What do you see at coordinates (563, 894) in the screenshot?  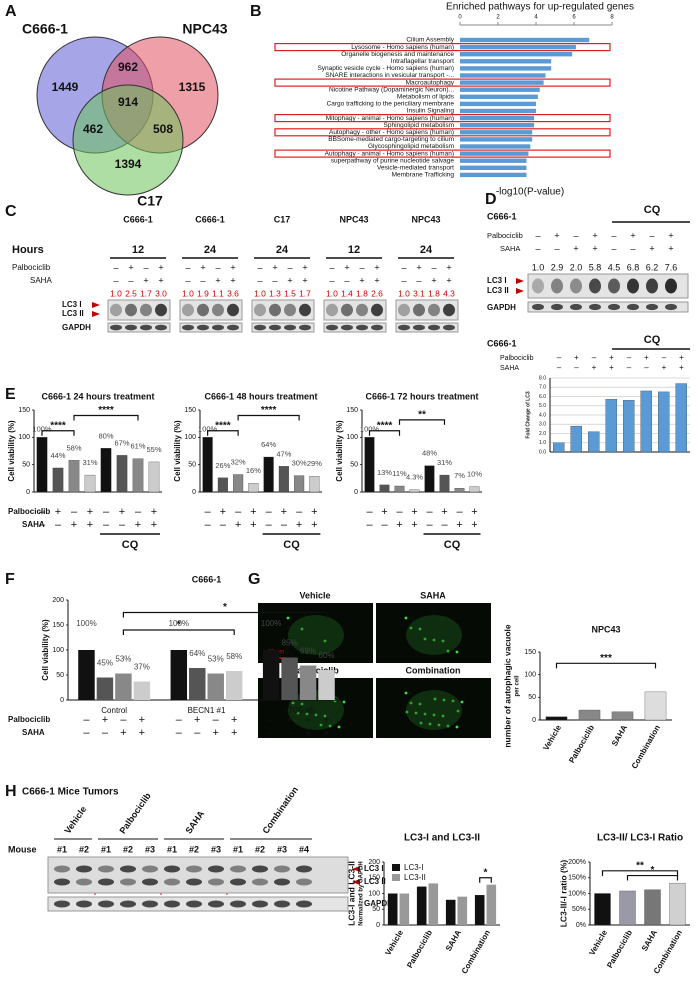 I see `y-axis-label: LC3-II/-I ratio (%)` at bounding box center [563, 894].